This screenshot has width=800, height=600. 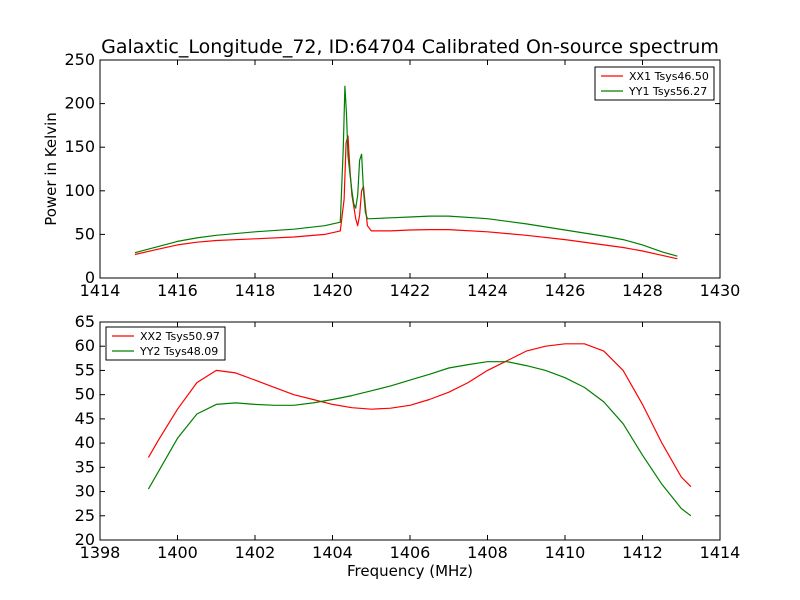 What do you see at coordinates (642, 290) in the screenshot?
I see `x-tick-label: 1428` at bounding box center [642, 290].